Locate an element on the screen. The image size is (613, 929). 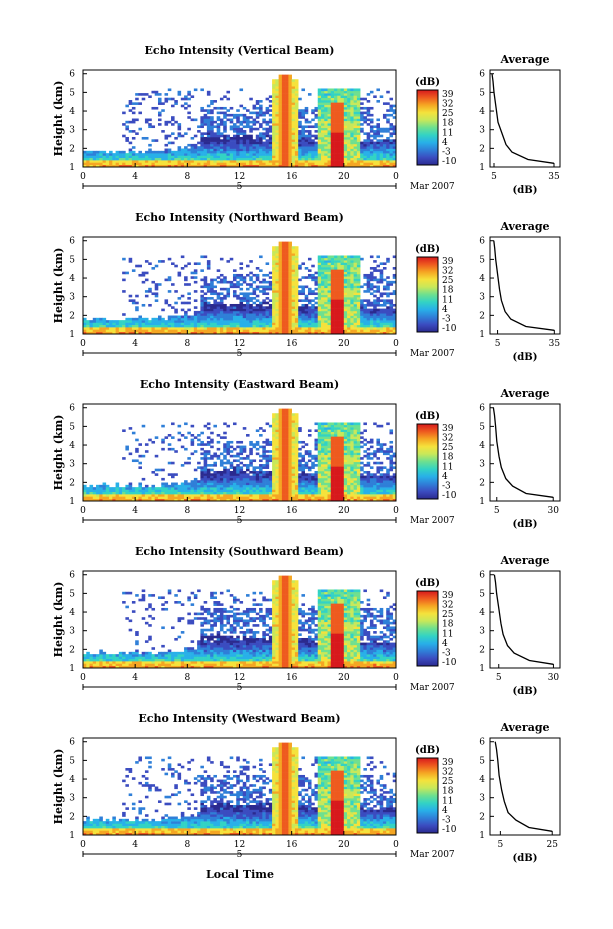
average-title: Average is located at coordinates (524, 393).